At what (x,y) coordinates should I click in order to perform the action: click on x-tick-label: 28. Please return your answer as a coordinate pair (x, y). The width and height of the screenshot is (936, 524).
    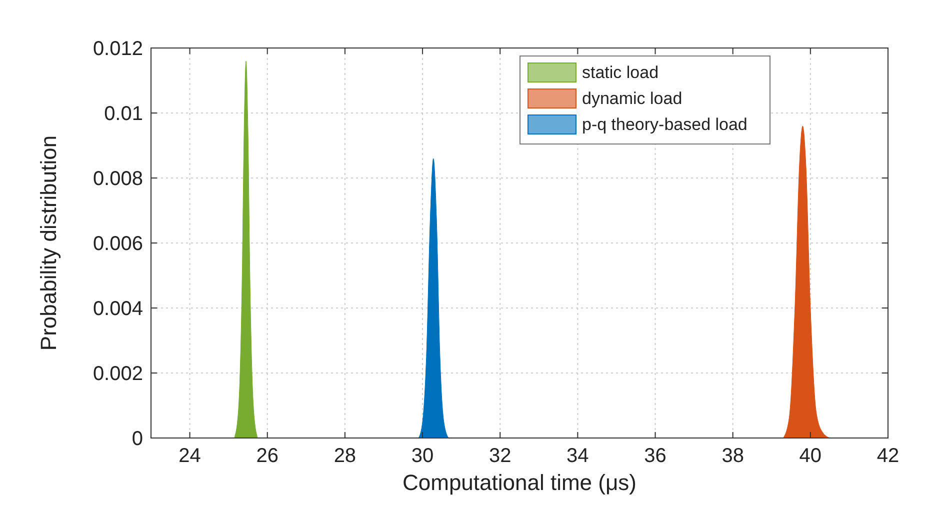
    Looking at the image, I should click on (345, 456).